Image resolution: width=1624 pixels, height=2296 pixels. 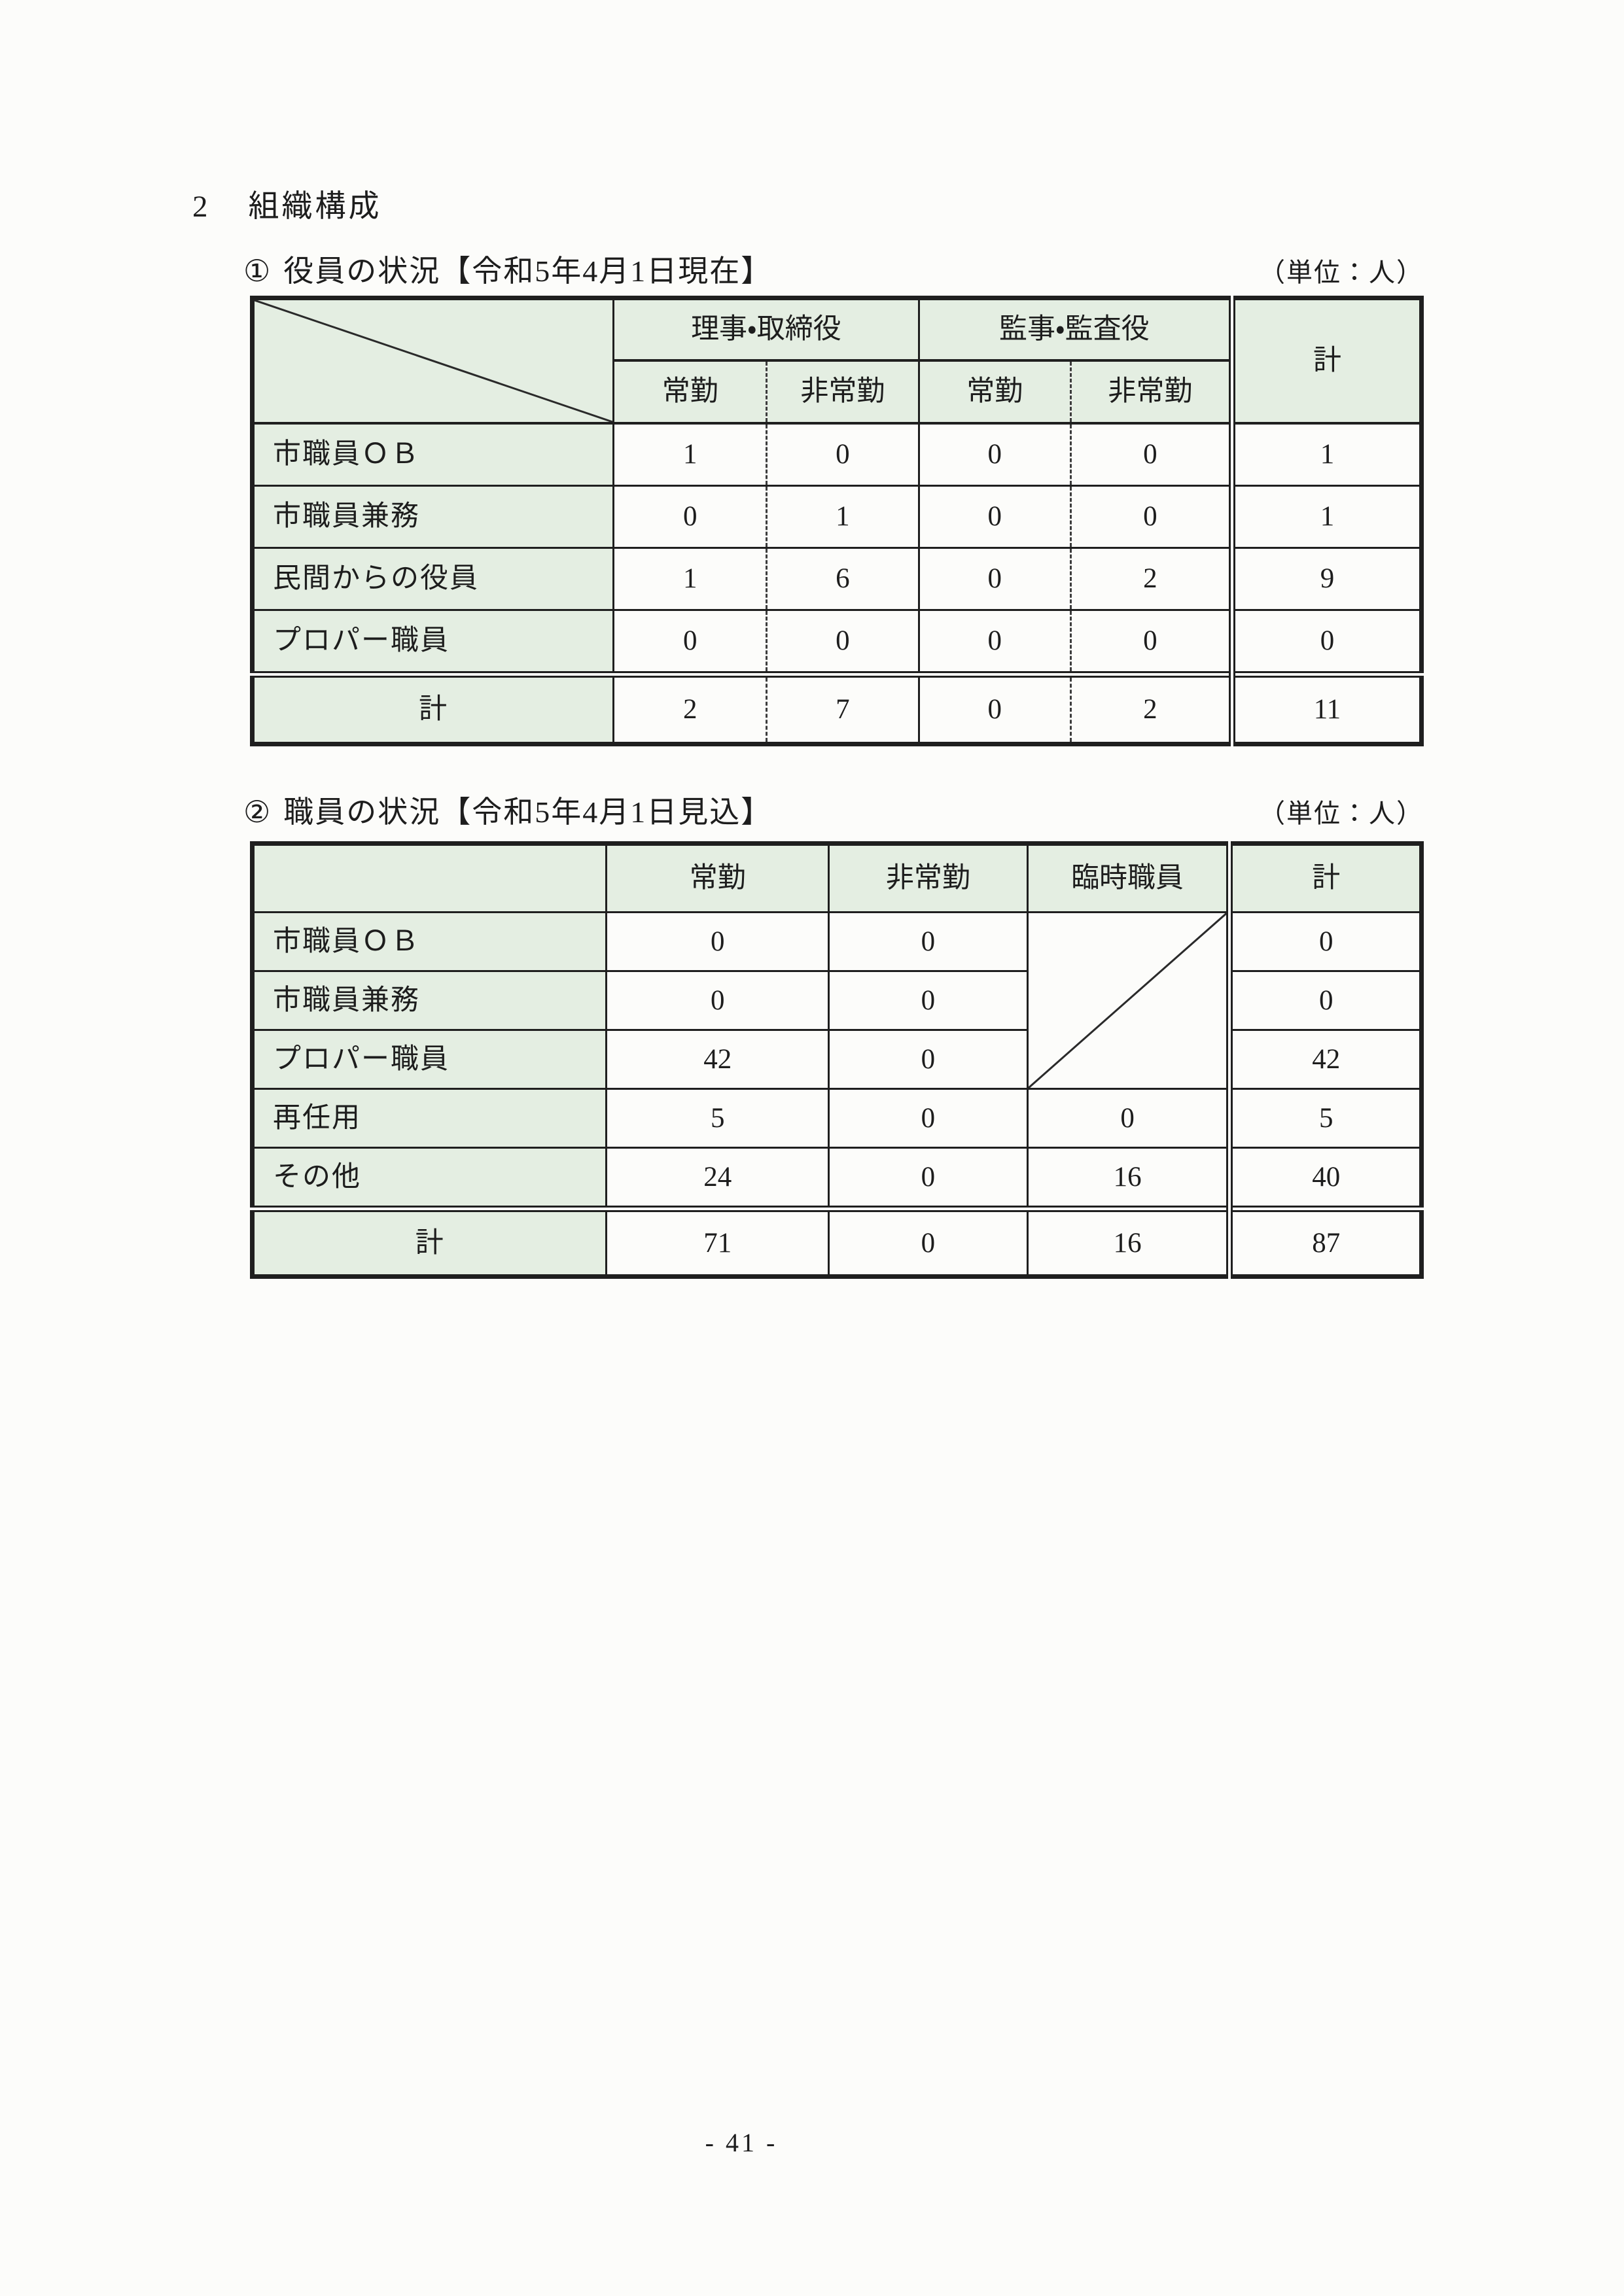 I want to click on cell-total: 5, so click(x=1324, y=1118).